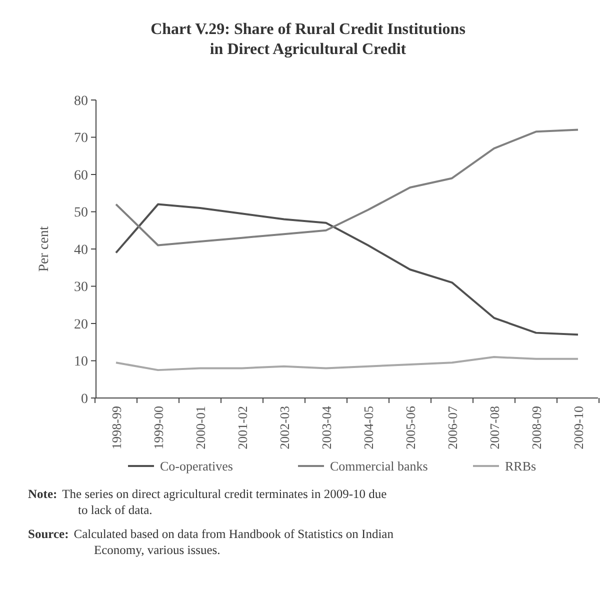  I want to click on y-tick-label: 80, so click(81, 101).